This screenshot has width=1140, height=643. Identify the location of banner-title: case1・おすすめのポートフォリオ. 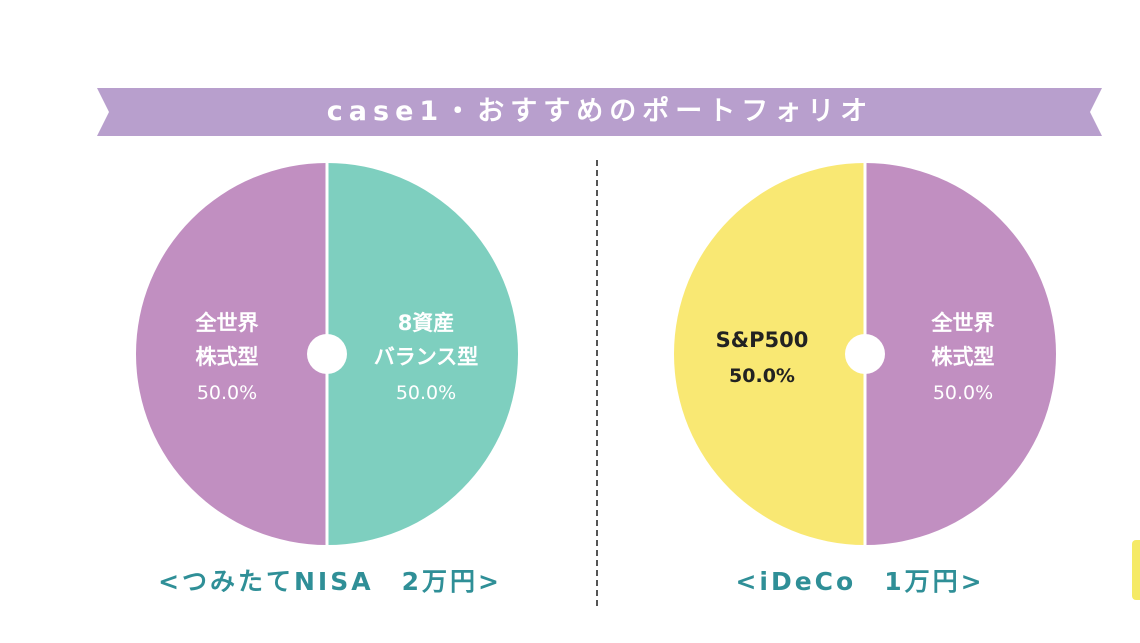
(600, 111).